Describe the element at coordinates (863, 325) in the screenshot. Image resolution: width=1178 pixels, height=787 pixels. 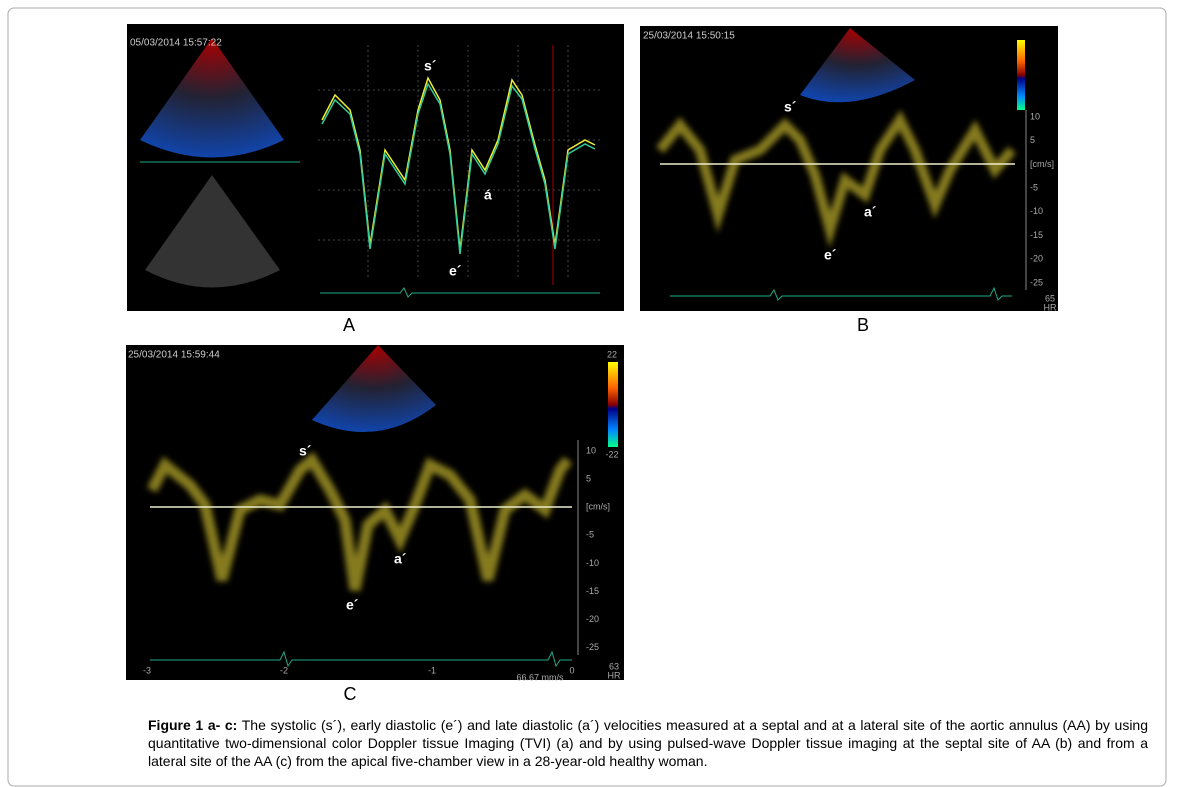
I see `panel-label: B` at that location.